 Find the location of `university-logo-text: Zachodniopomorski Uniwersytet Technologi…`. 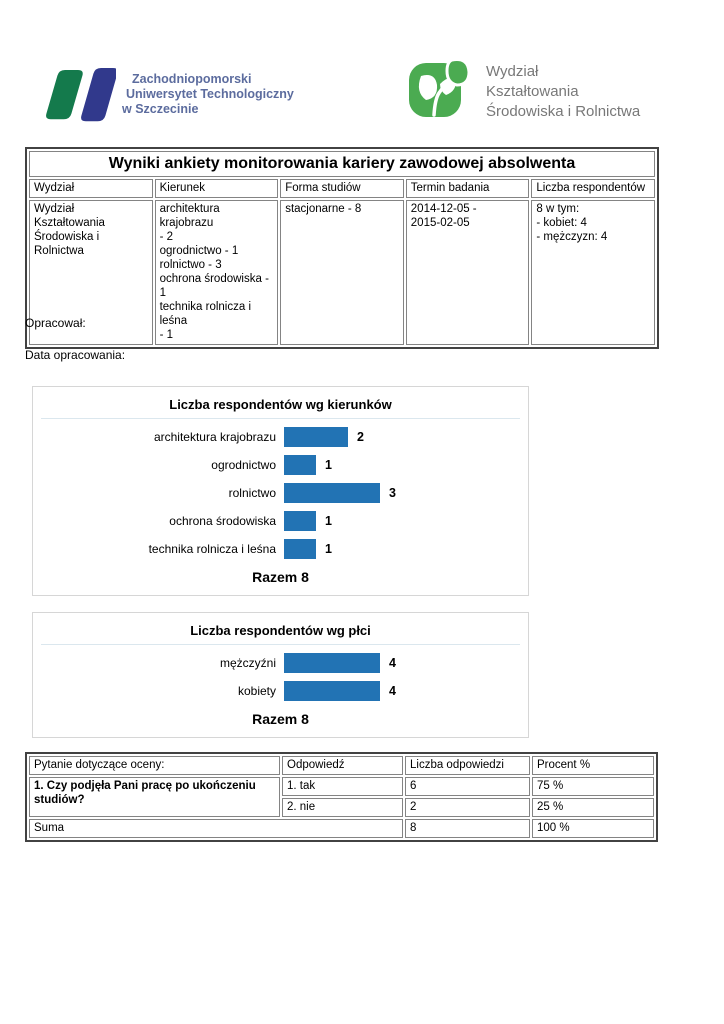

university-logo-text: Zachodniopomorski Uniwersytet Technologi… is located at coordinates (208, 94).